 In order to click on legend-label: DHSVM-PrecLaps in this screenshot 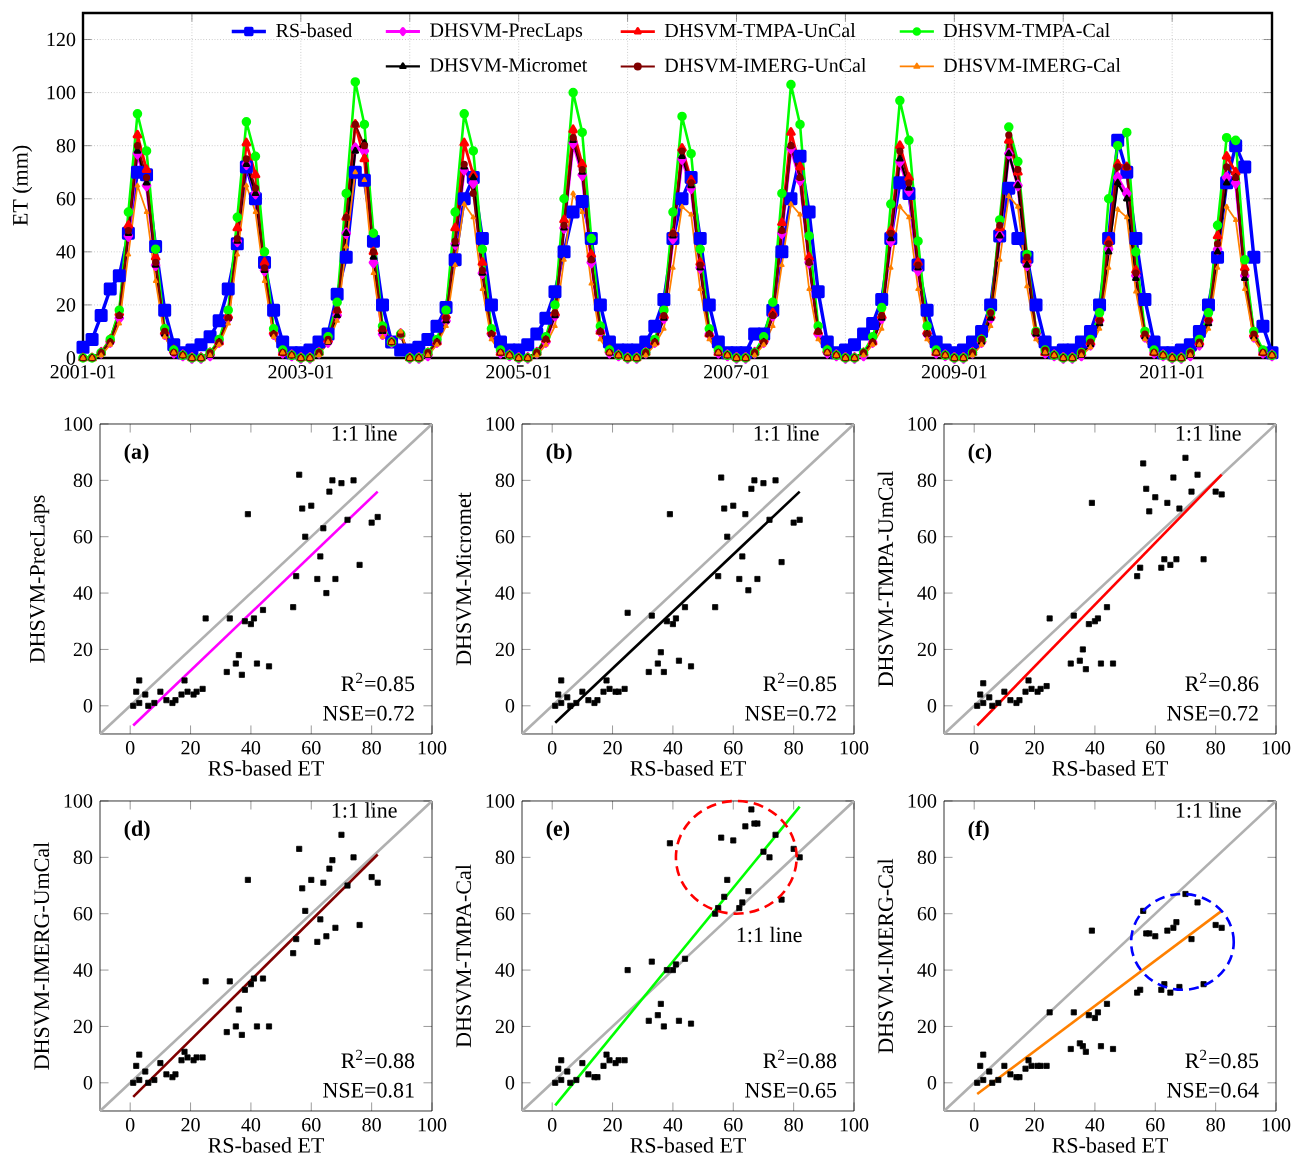, I will do `click(506, 32)`.